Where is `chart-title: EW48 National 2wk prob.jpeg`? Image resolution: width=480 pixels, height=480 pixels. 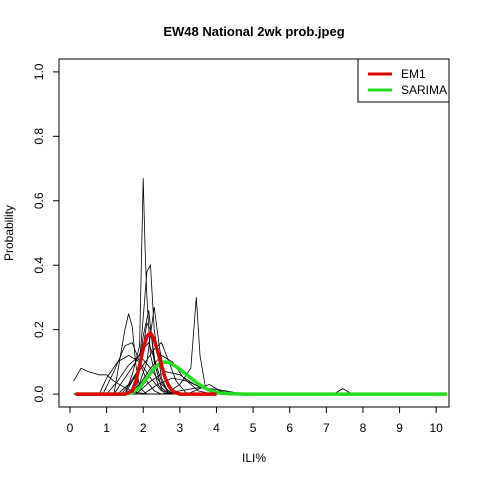 chart-title: EW48 National 2wk prob.jpeg is located at coordinates (253, 31).